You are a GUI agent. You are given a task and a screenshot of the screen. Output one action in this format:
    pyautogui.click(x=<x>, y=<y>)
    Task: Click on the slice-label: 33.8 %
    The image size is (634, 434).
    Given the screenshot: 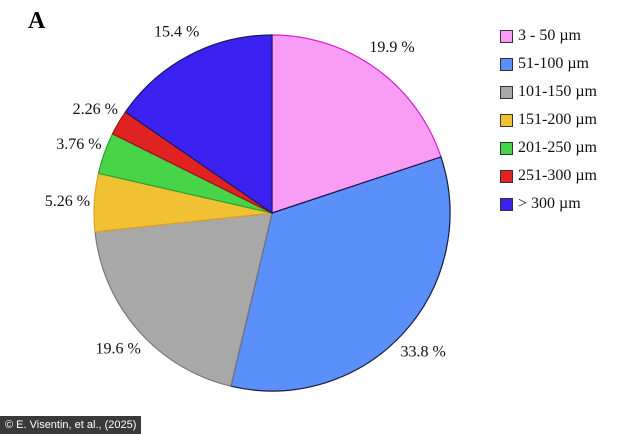 What is the action you would take?
    pyautogui.click(x=422, y=352)
    